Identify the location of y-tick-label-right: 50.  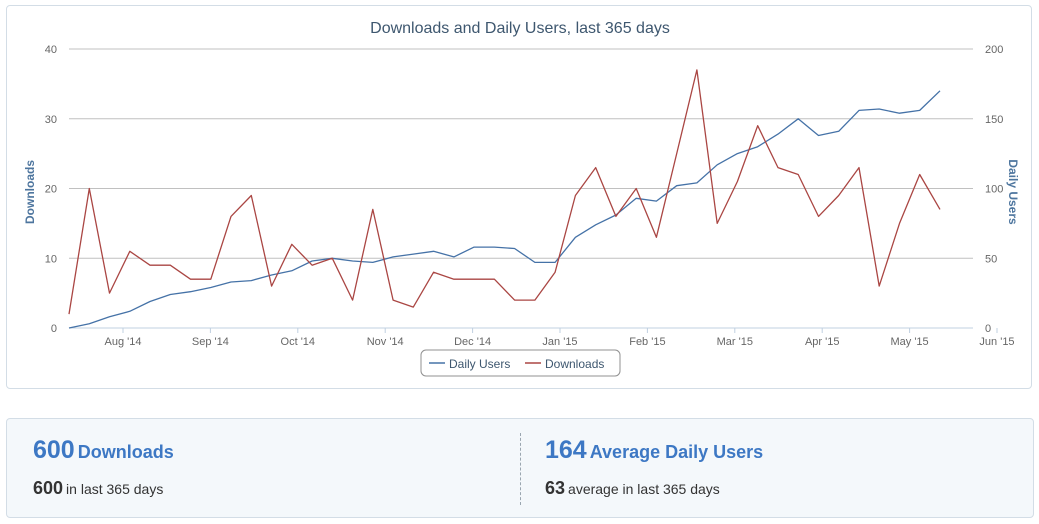
(991, 259).